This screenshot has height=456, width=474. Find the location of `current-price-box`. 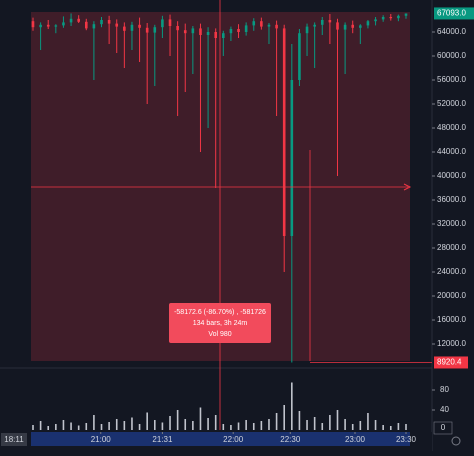

current-price-box is located at coordinates (454, 13).